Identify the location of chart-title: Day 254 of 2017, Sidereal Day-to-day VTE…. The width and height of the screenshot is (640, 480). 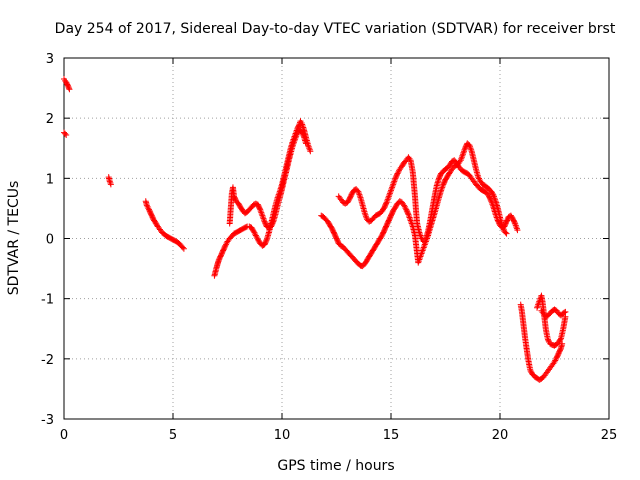
(335, 29).